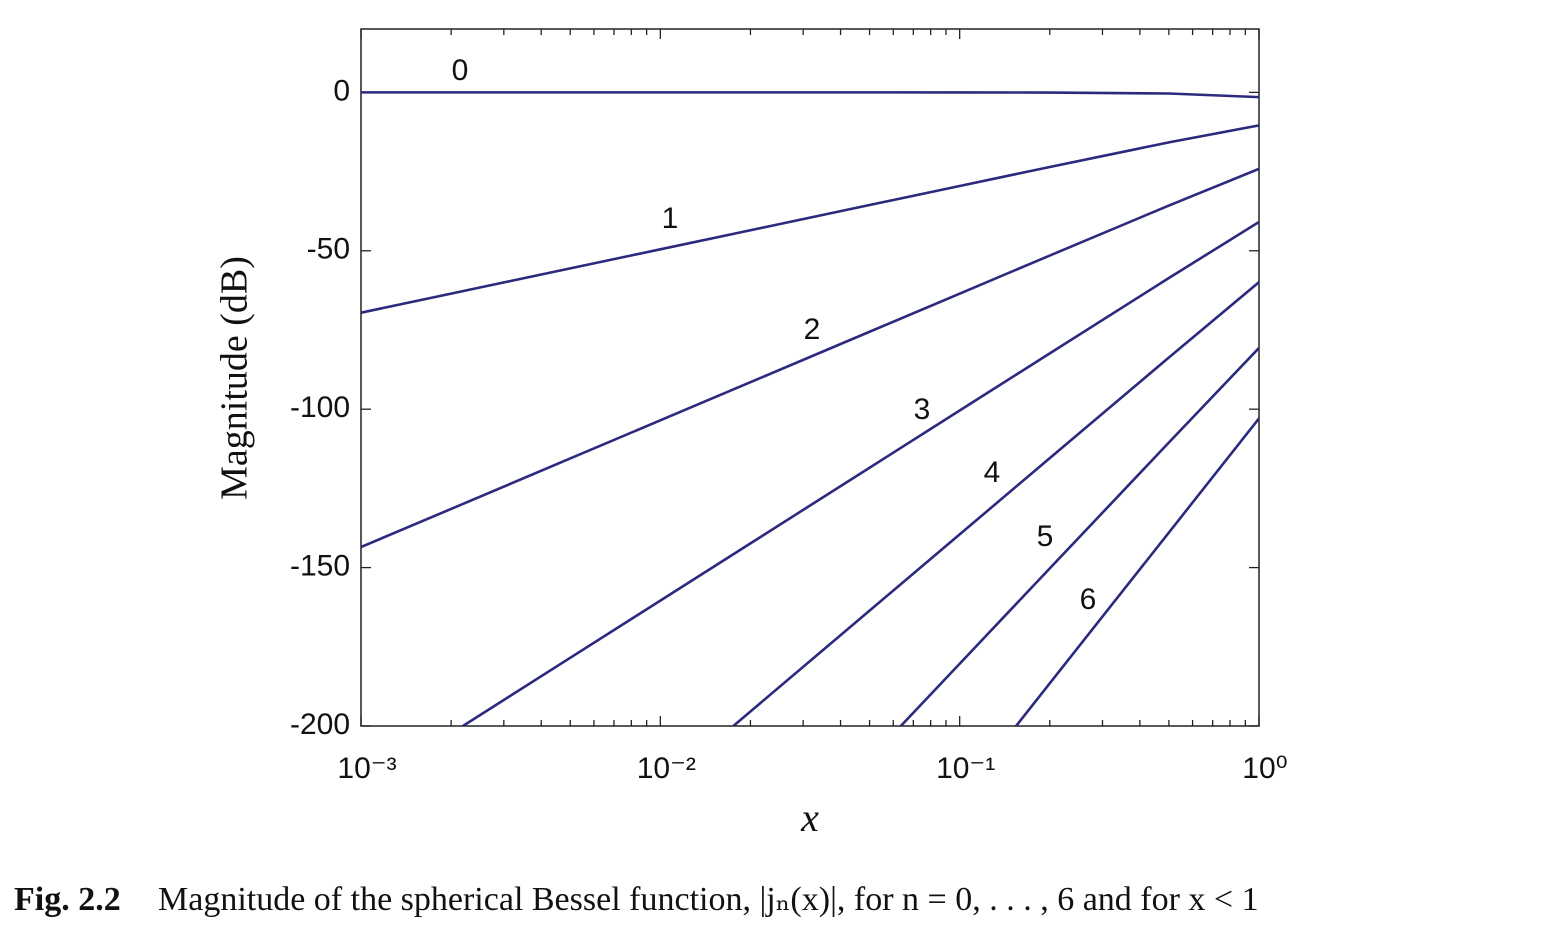  What do you see at coordinates (670, 218) in the screenshot?
I see `series-label: 1` at bounding box center [670, 218].